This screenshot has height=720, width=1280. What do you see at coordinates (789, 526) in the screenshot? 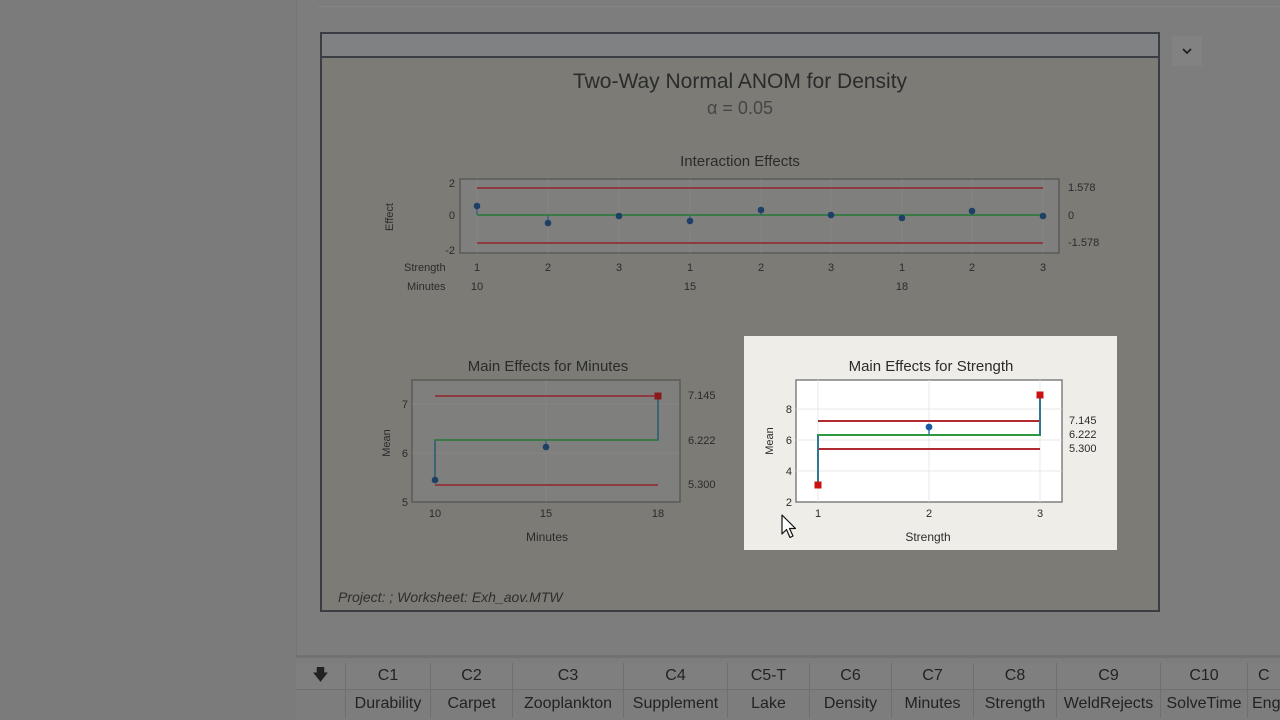
I see `mouse-cursor-icon` at bounding box center [789, 526].